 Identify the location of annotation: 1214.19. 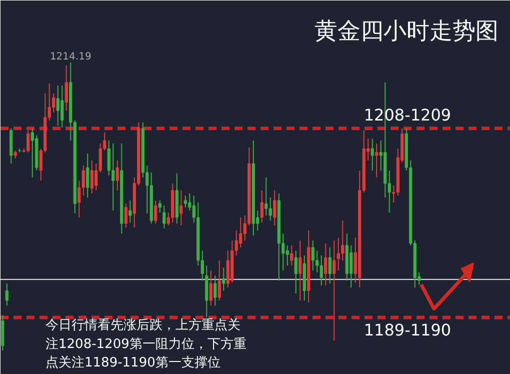
(71, 56).